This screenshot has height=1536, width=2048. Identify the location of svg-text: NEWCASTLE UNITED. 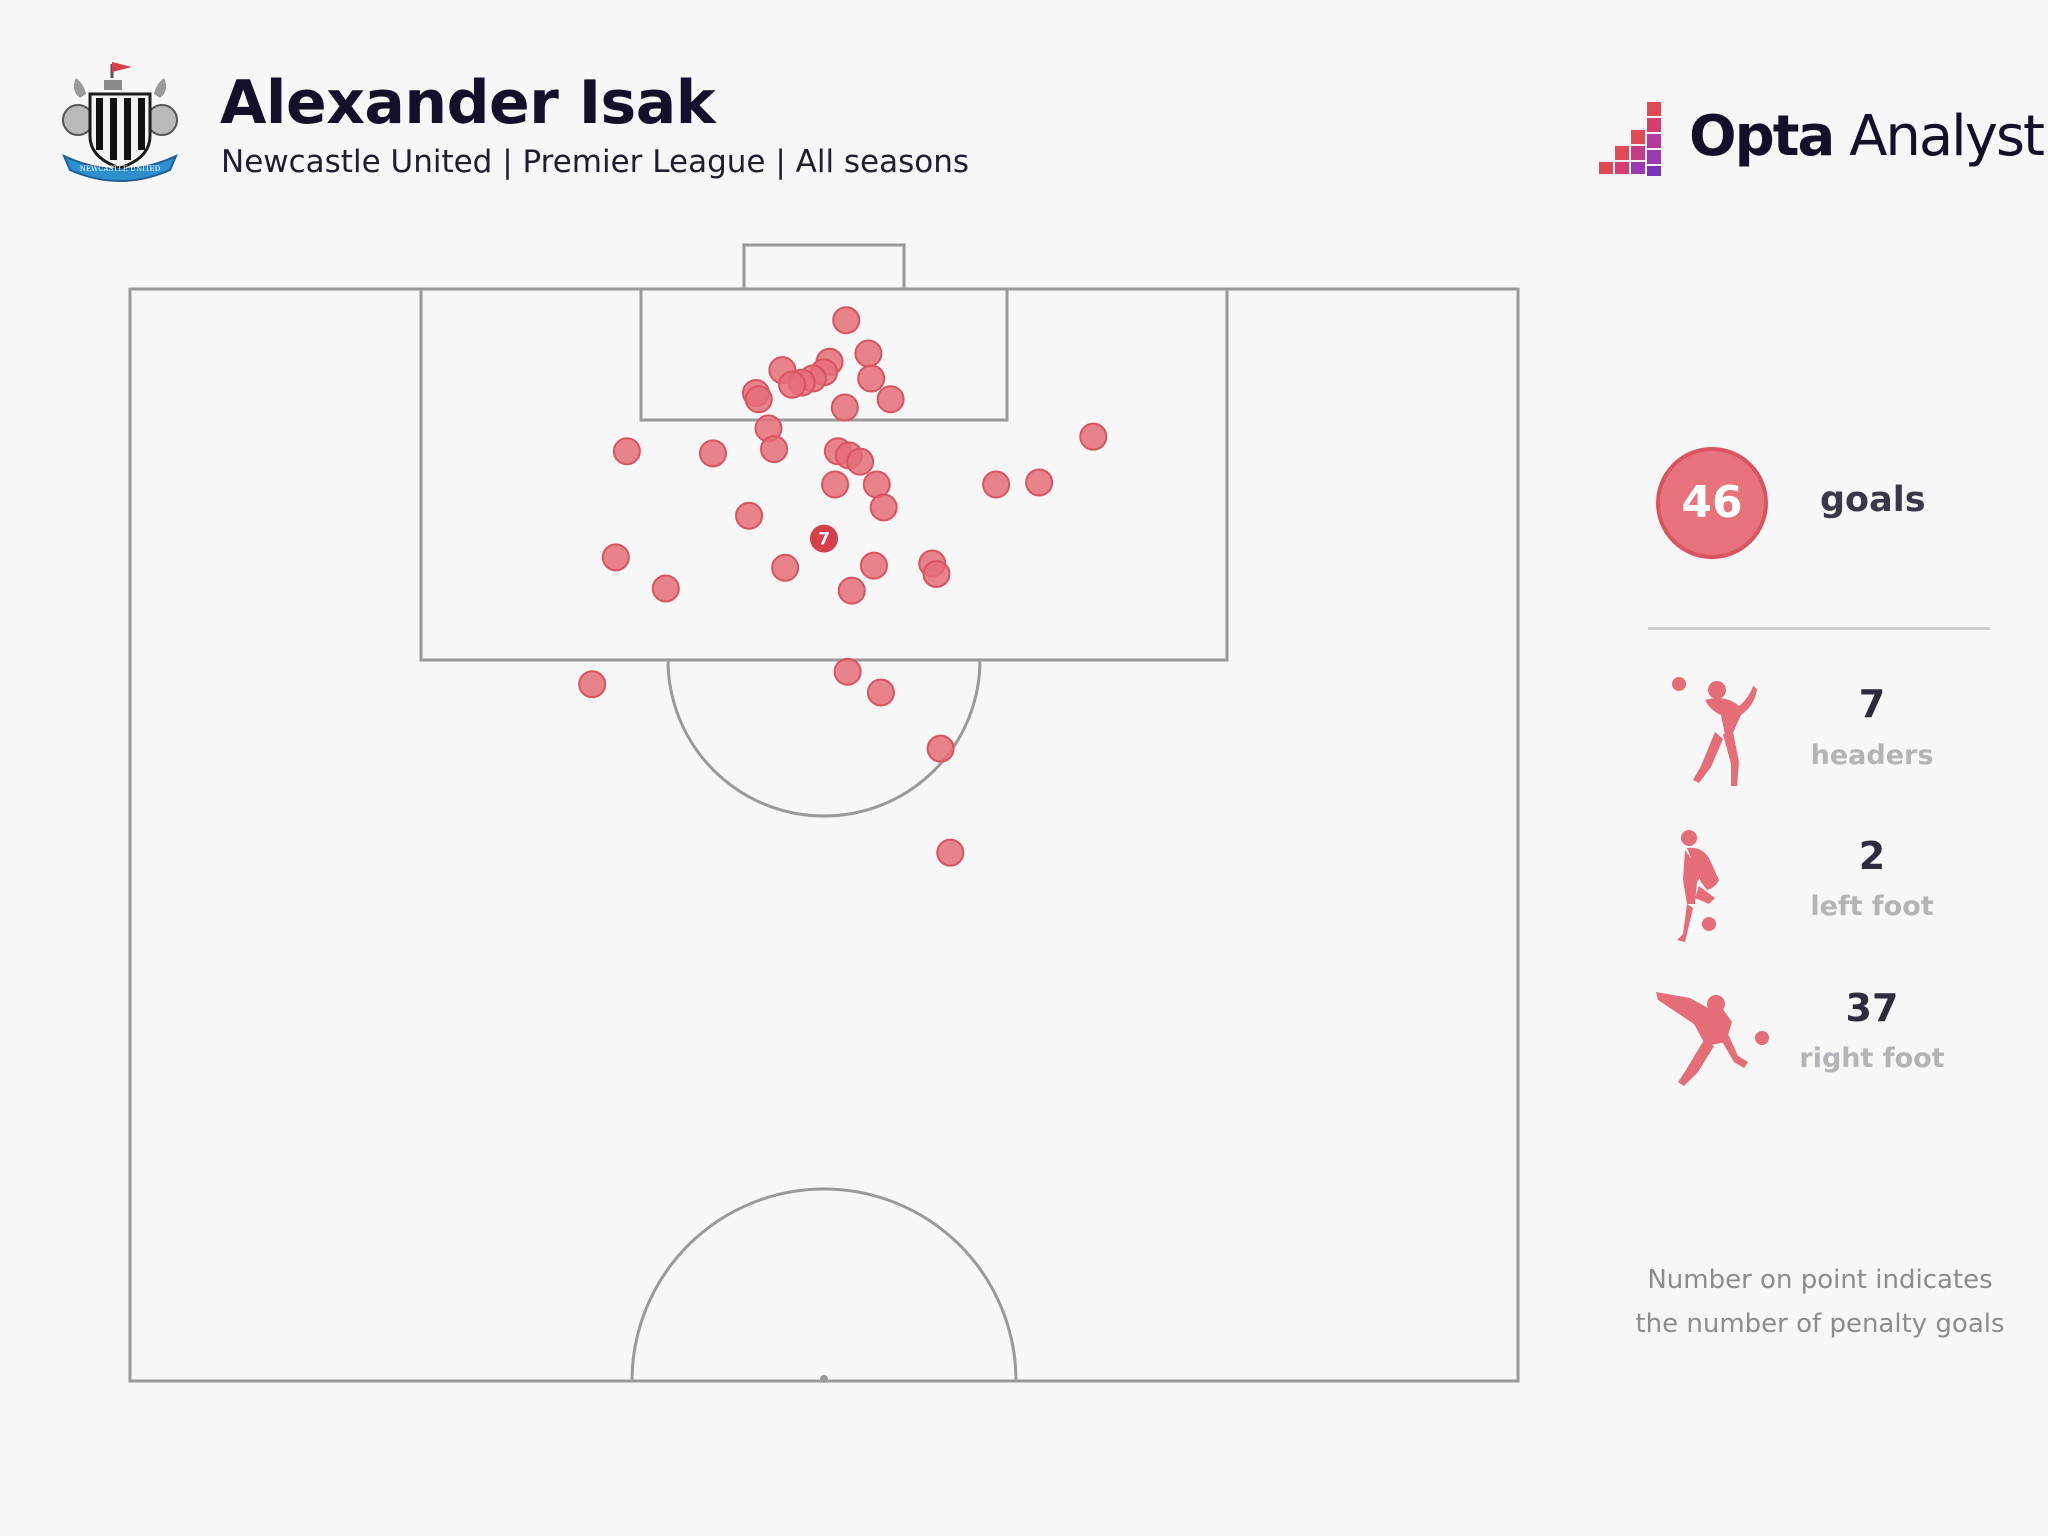
(120, 169).